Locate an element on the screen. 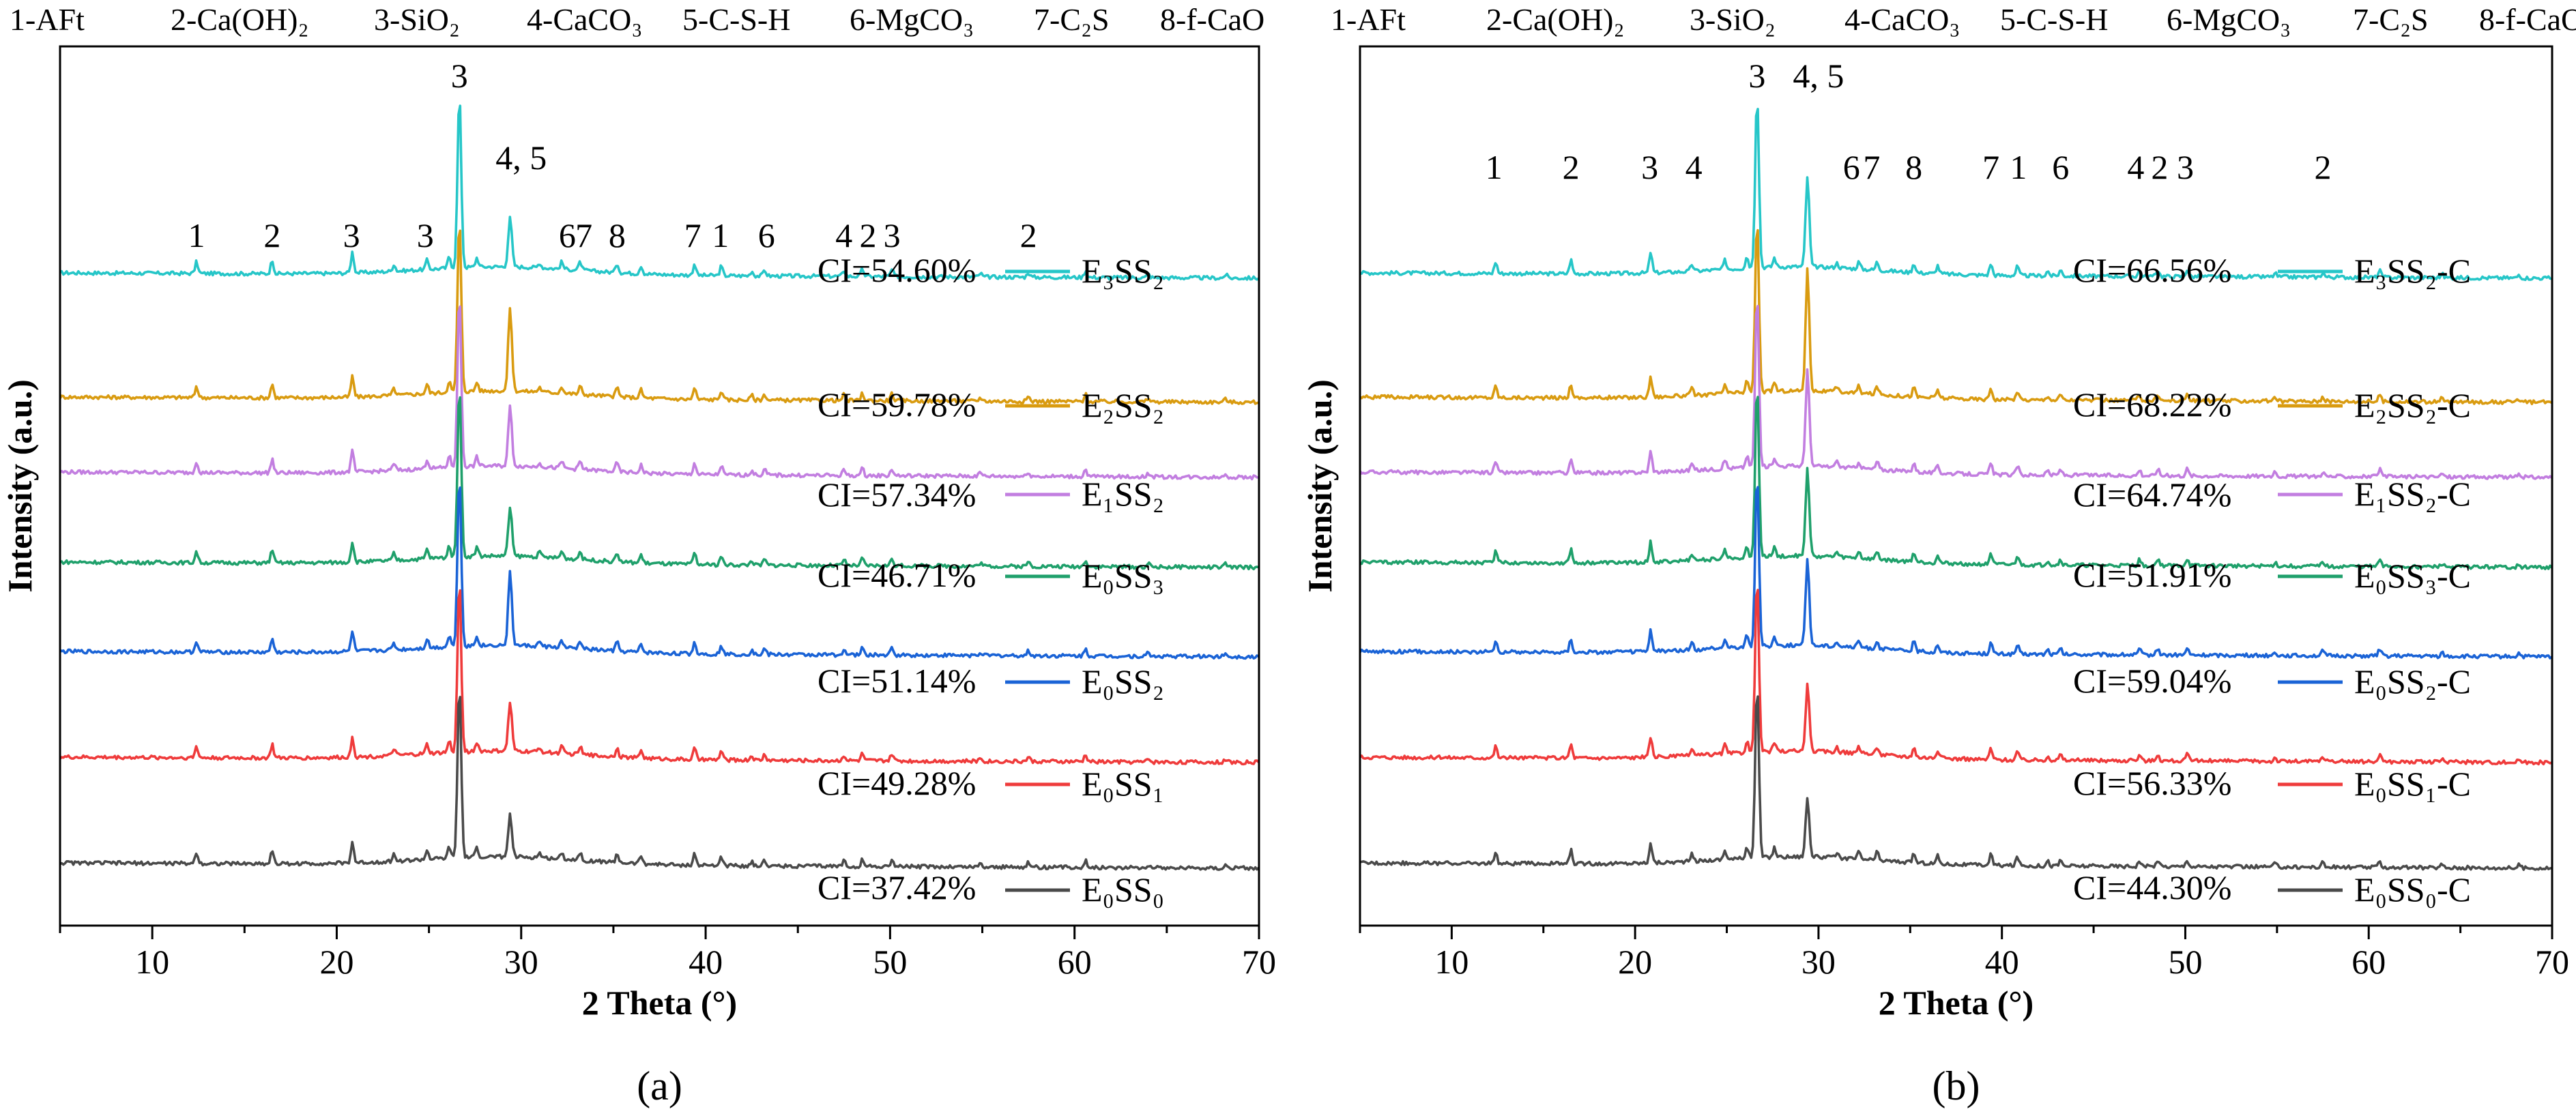 Image resolution: width=2576 pixels, height=1120 pixels. ci-label: CI=49.28% is located at coordinates (896, 783).